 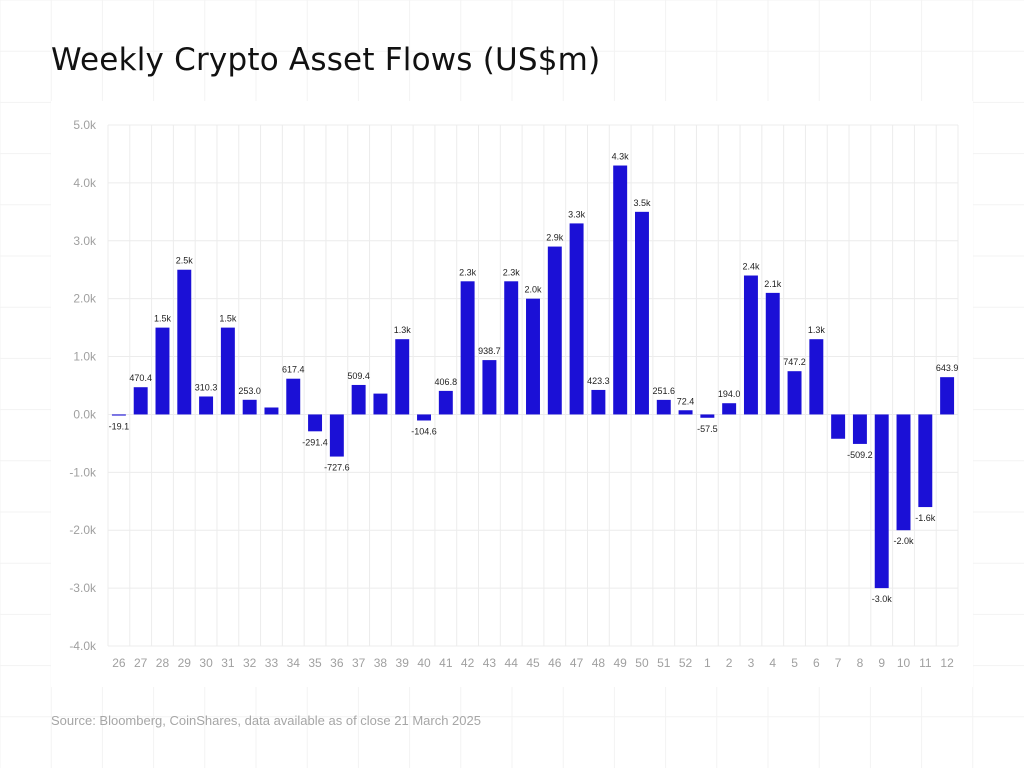 I want to click on x-tick-label: 31, so click(x=228, y=663).